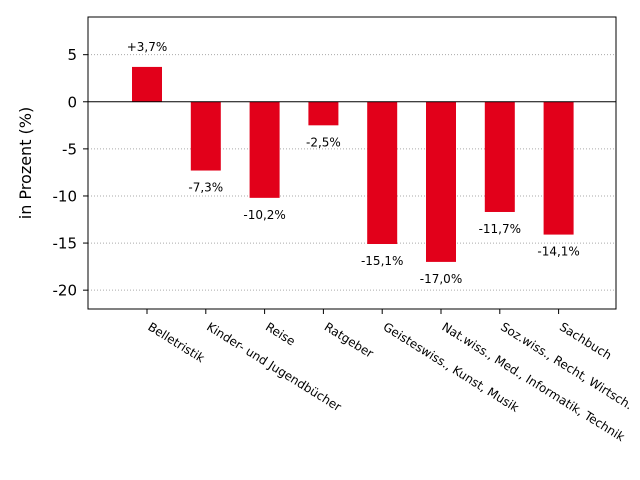  I want to click on data-label: -14,1%, so click(558, 252).